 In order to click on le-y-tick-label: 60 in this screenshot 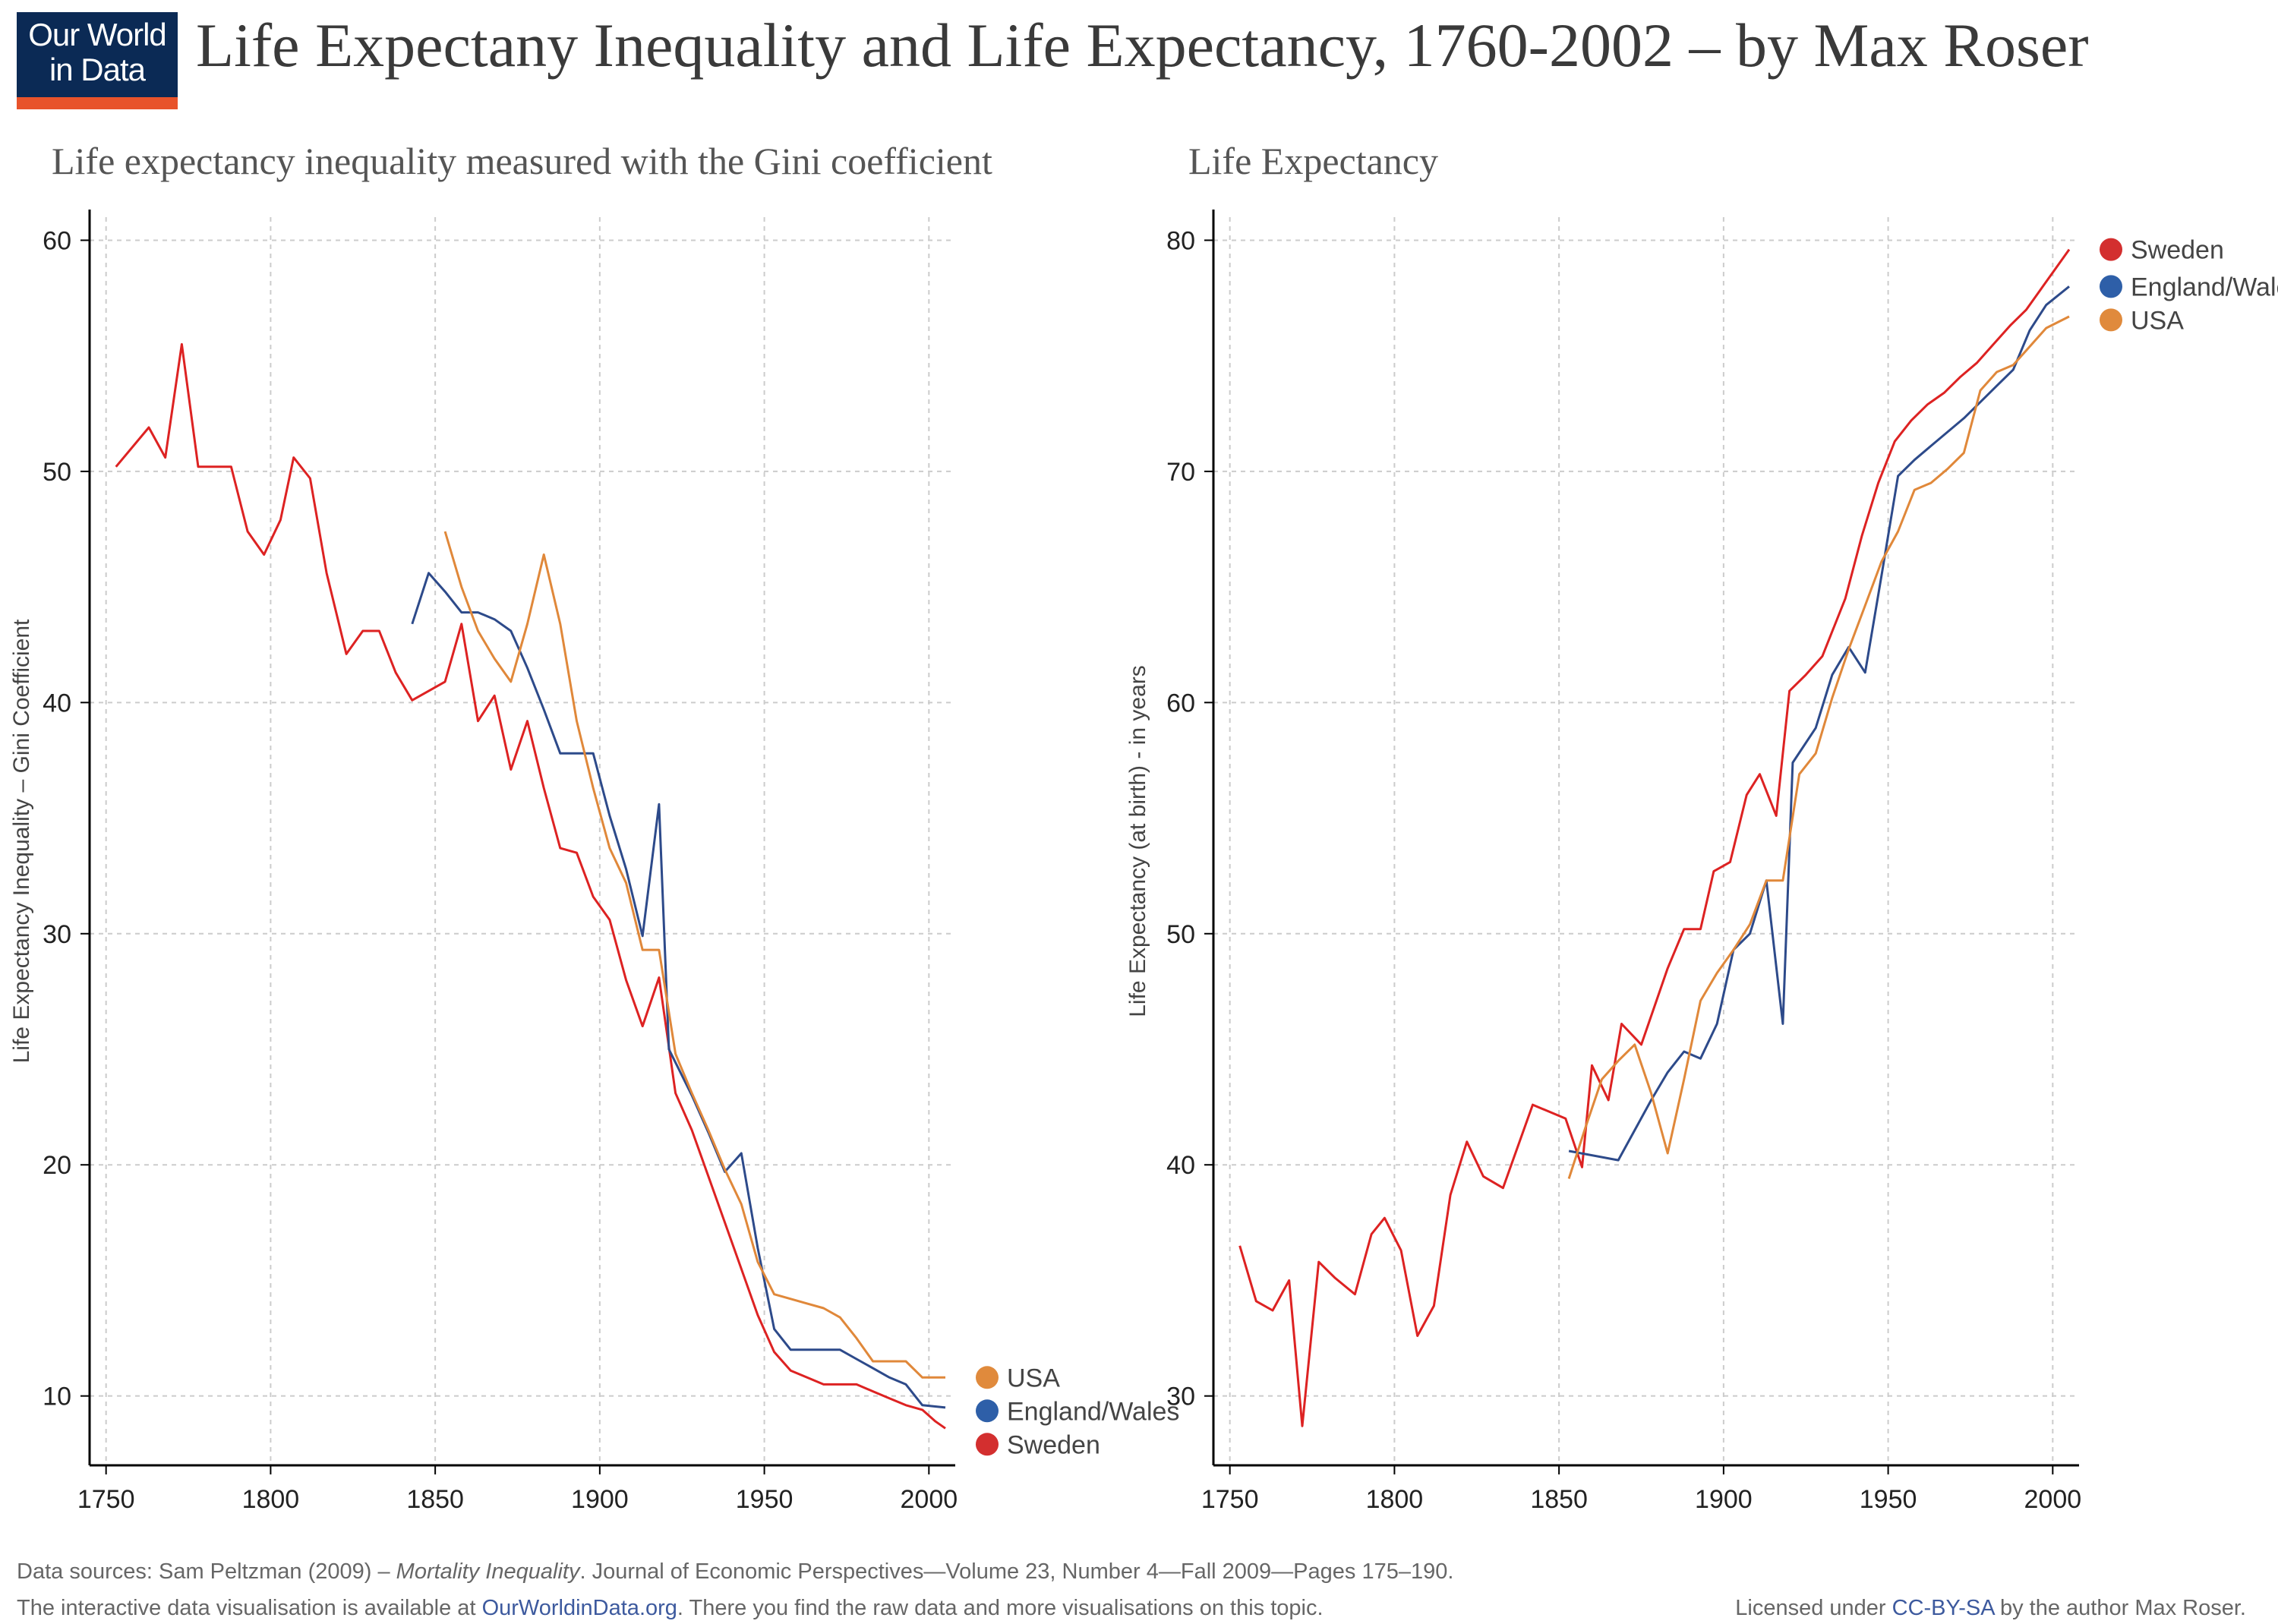, I will do `click(1180, 703)`.